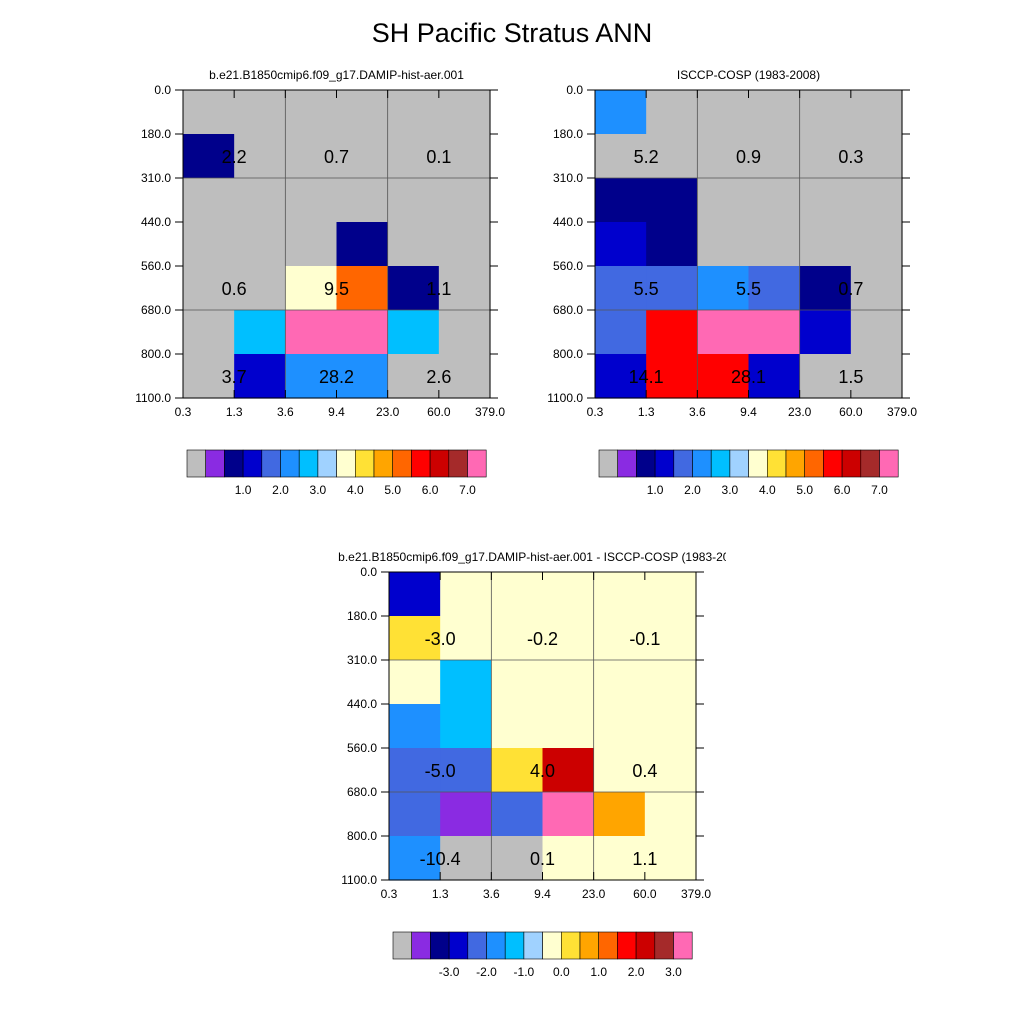  What do you see at coordinates (730, 490) in the screenshot?
I see `colorbar-tick-label: 3.0` at bounding box center [730, 490].